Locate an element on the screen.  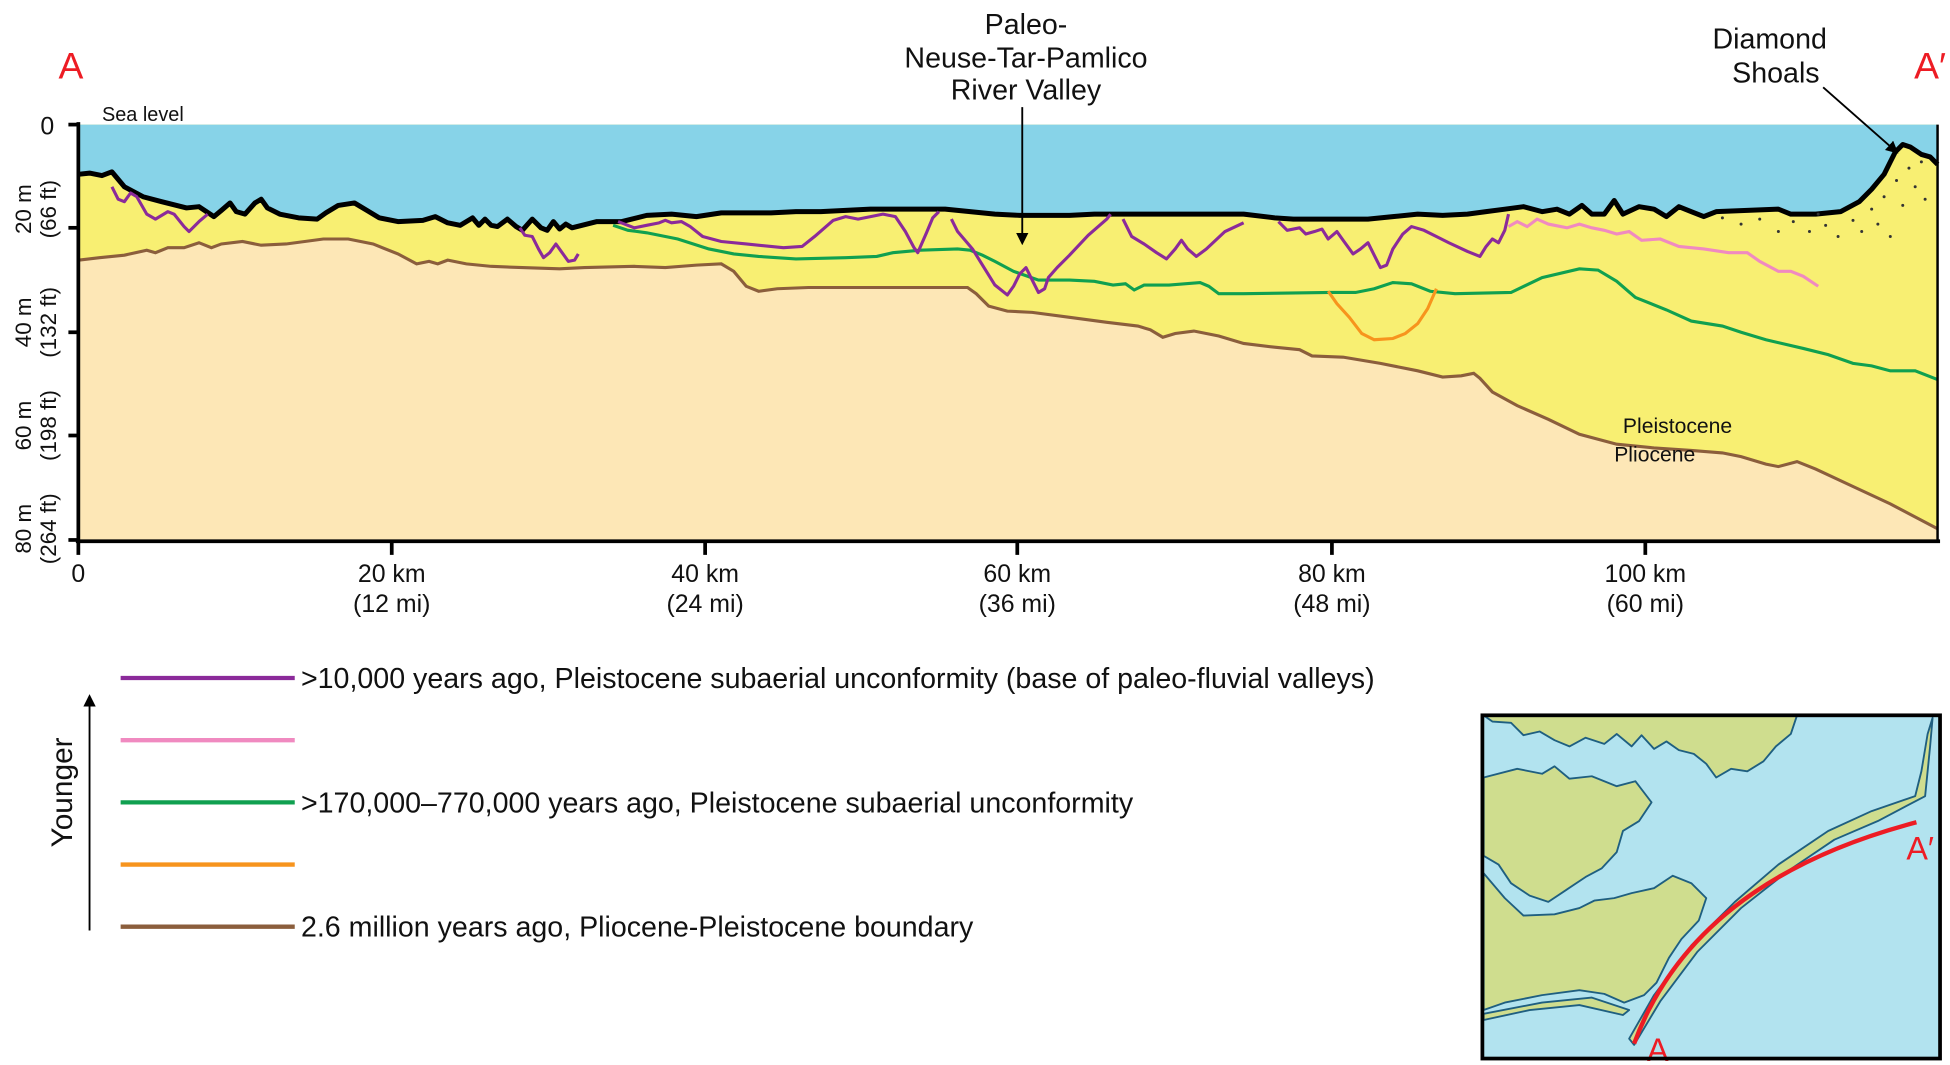
map-frame is located at coordinates (1711, 887).